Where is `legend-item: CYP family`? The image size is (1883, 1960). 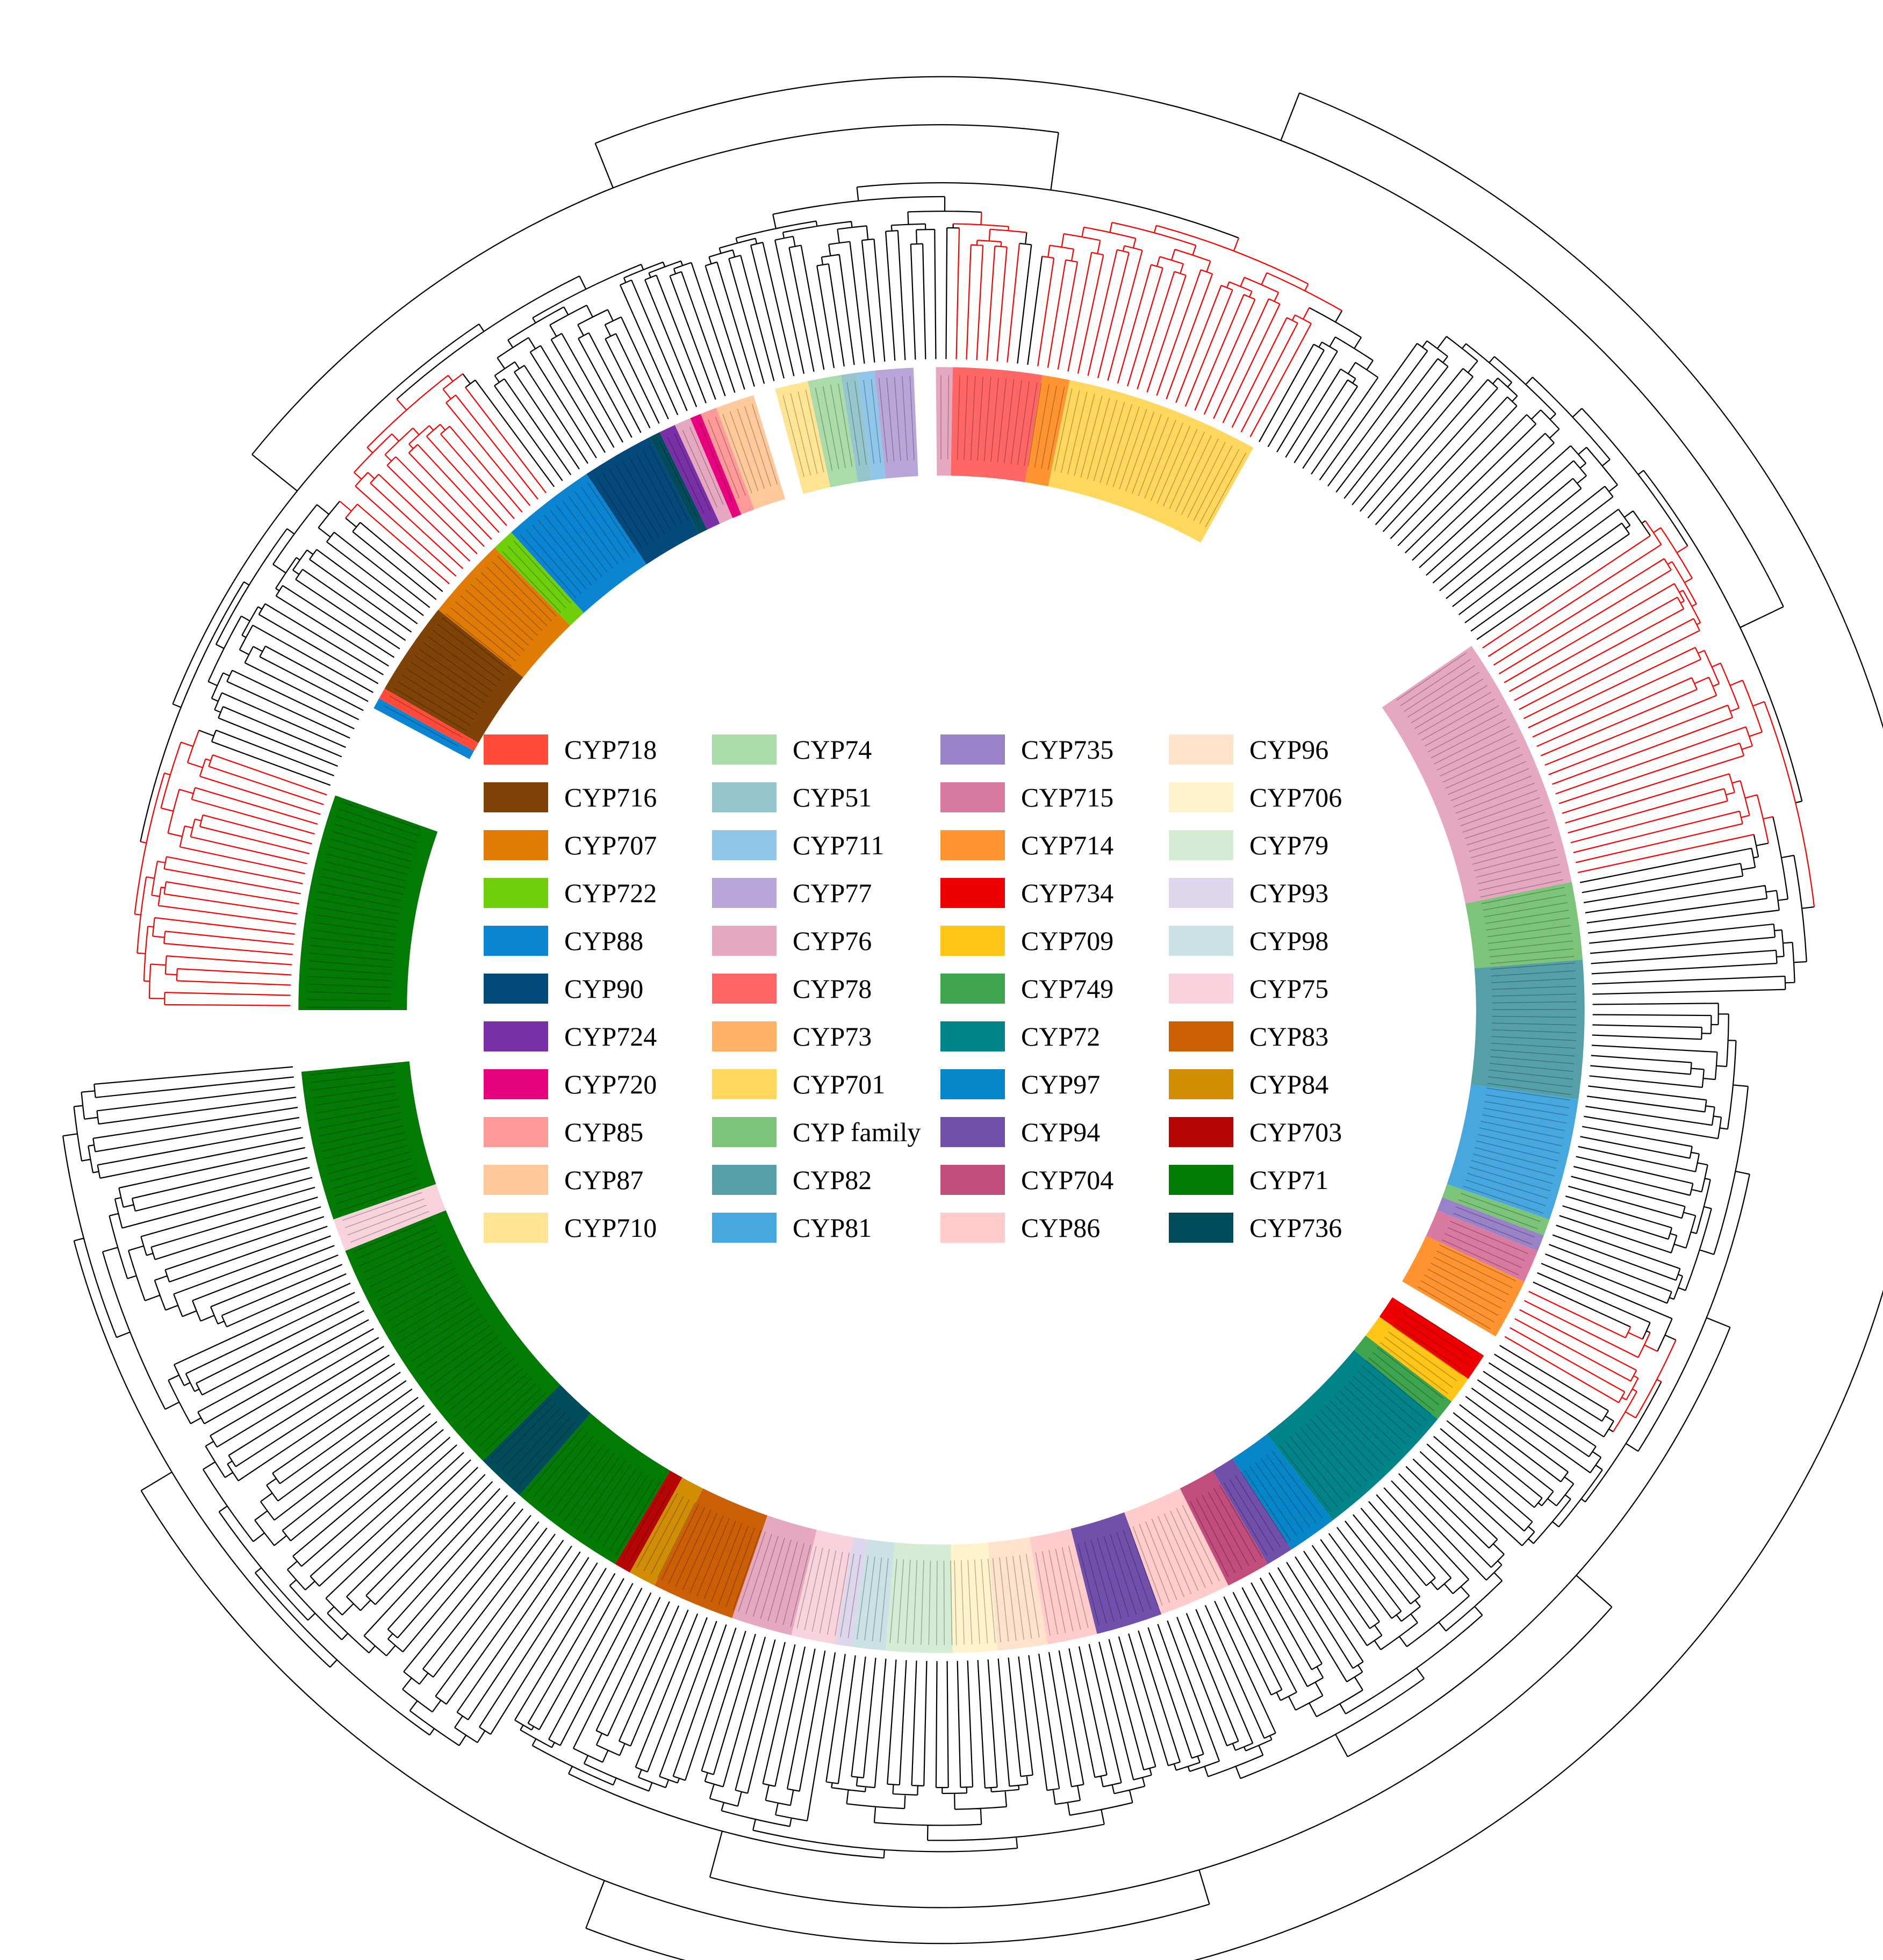
legend-item: CYP family is located at coordinates (826, 1132).